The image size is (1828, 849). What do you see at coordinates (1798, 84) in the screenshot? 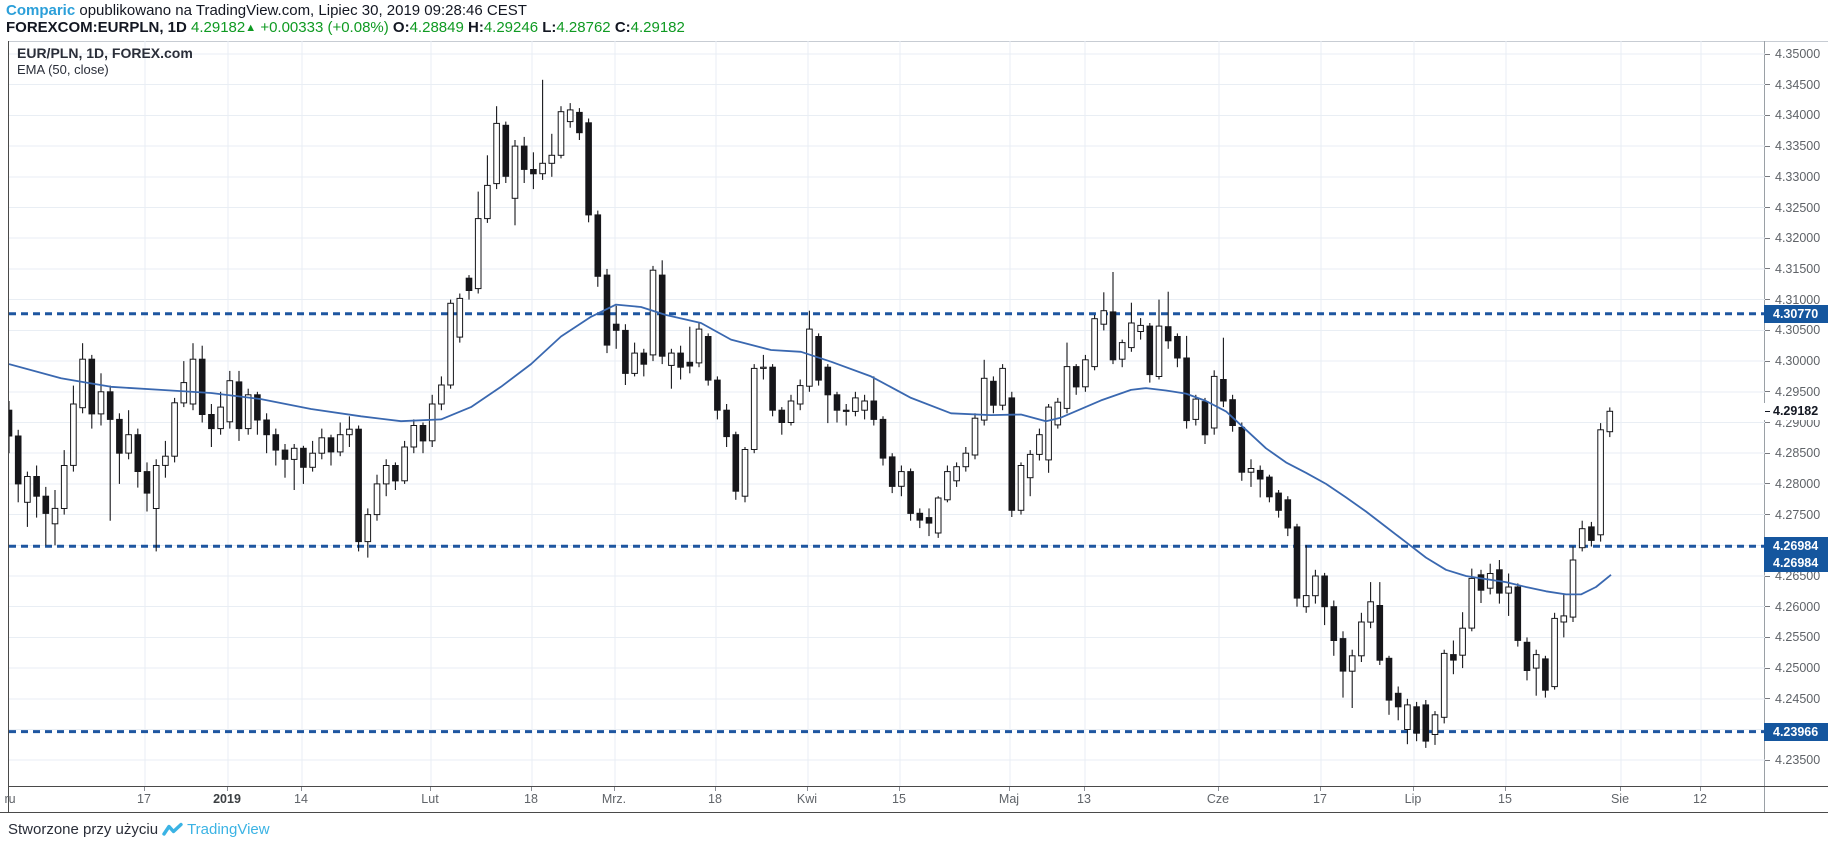
I see `price-tick-label: 4.34500` at bounding box center [1798, 84].